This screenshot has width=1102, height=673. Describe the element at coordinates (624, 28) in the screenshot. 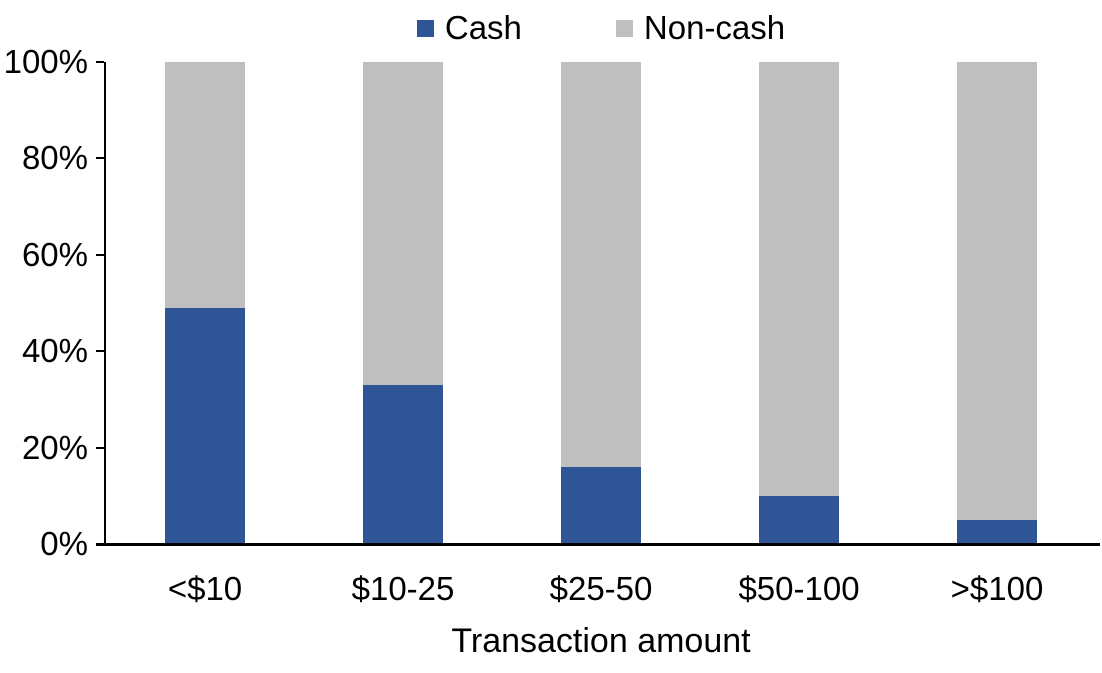

I see `non-cash-swatch-icon` at that location.